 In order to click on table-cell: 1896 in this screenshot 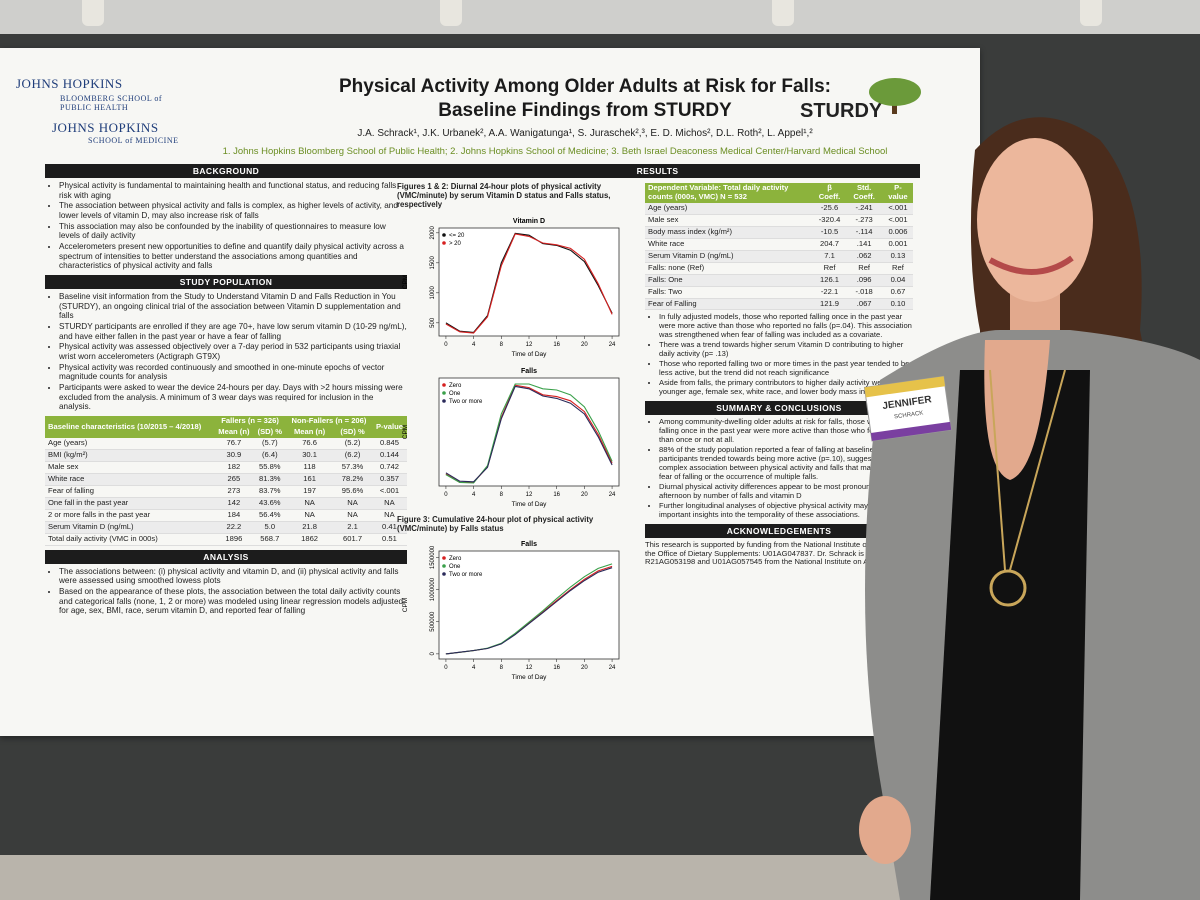, I will do `click(234, 539)`.